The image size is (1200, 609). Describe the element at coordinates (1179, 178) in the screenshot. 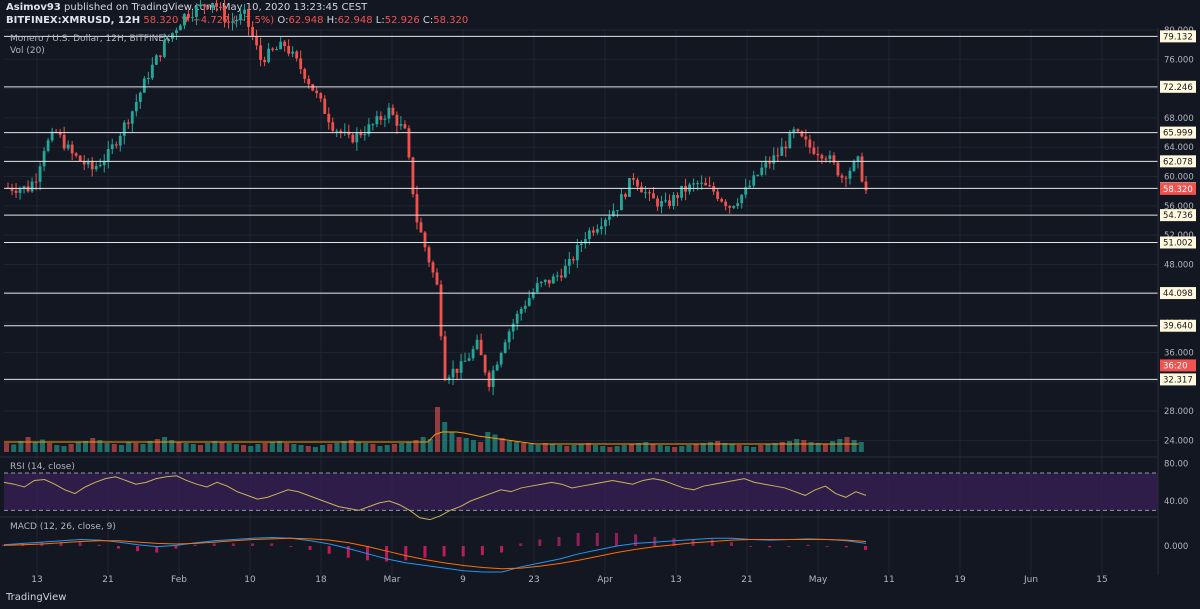

I see `y-tick-label: 60.000` at that location.